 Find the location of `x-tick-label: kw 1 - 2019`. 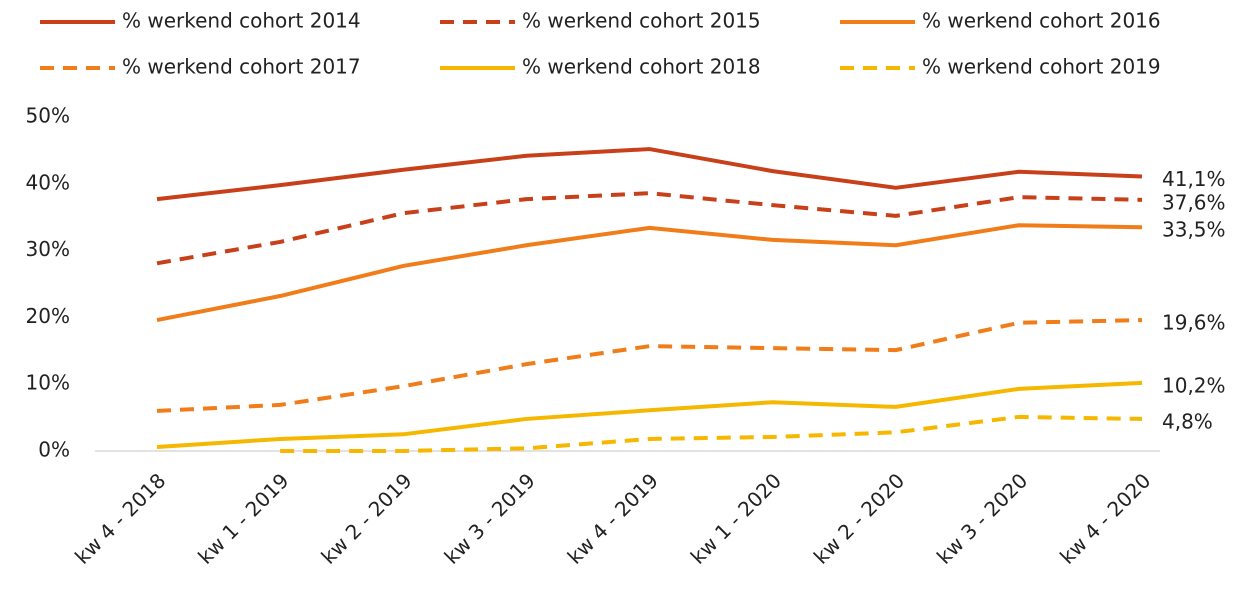

x-tick-label: kw 1 - 2019 is located at coordinates (243, 518).